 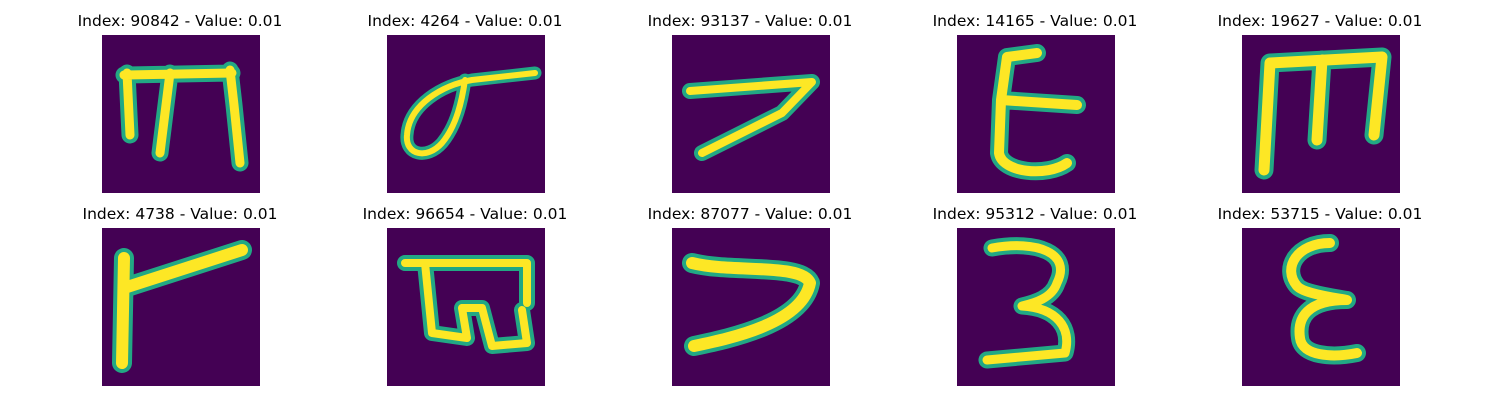 What do you see at coordinates (180, 21) in the screenshot?
I see `cell-title: Index: 90842 - Value: 0.01` at bounding box center [180, 21].